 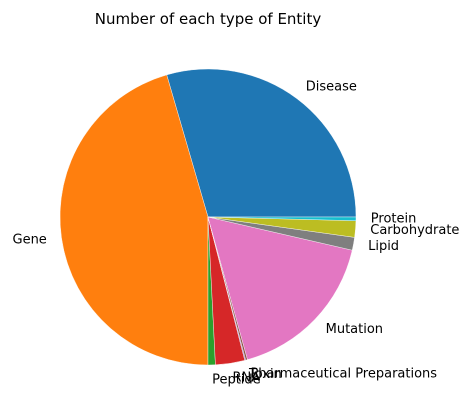 What do you see at coordinates (354, 329) in the screenshot?
I see `pie-label-mutation: Mutation` at bounding box center [354, 329].